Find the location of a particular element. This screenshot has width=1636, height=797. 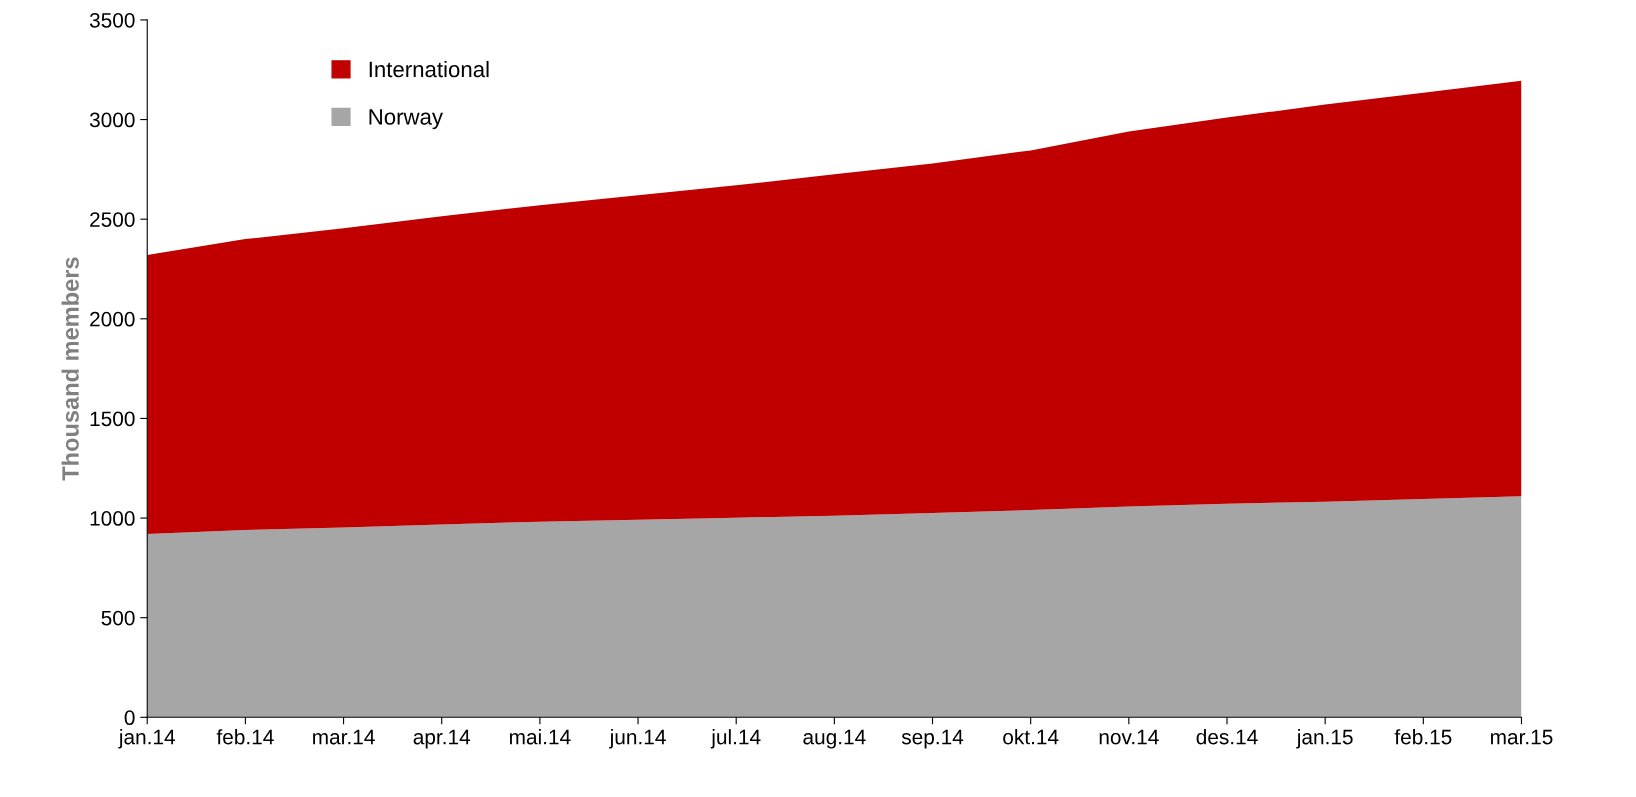

y-tick-label: 2000 is located at coordinates (112, 319).